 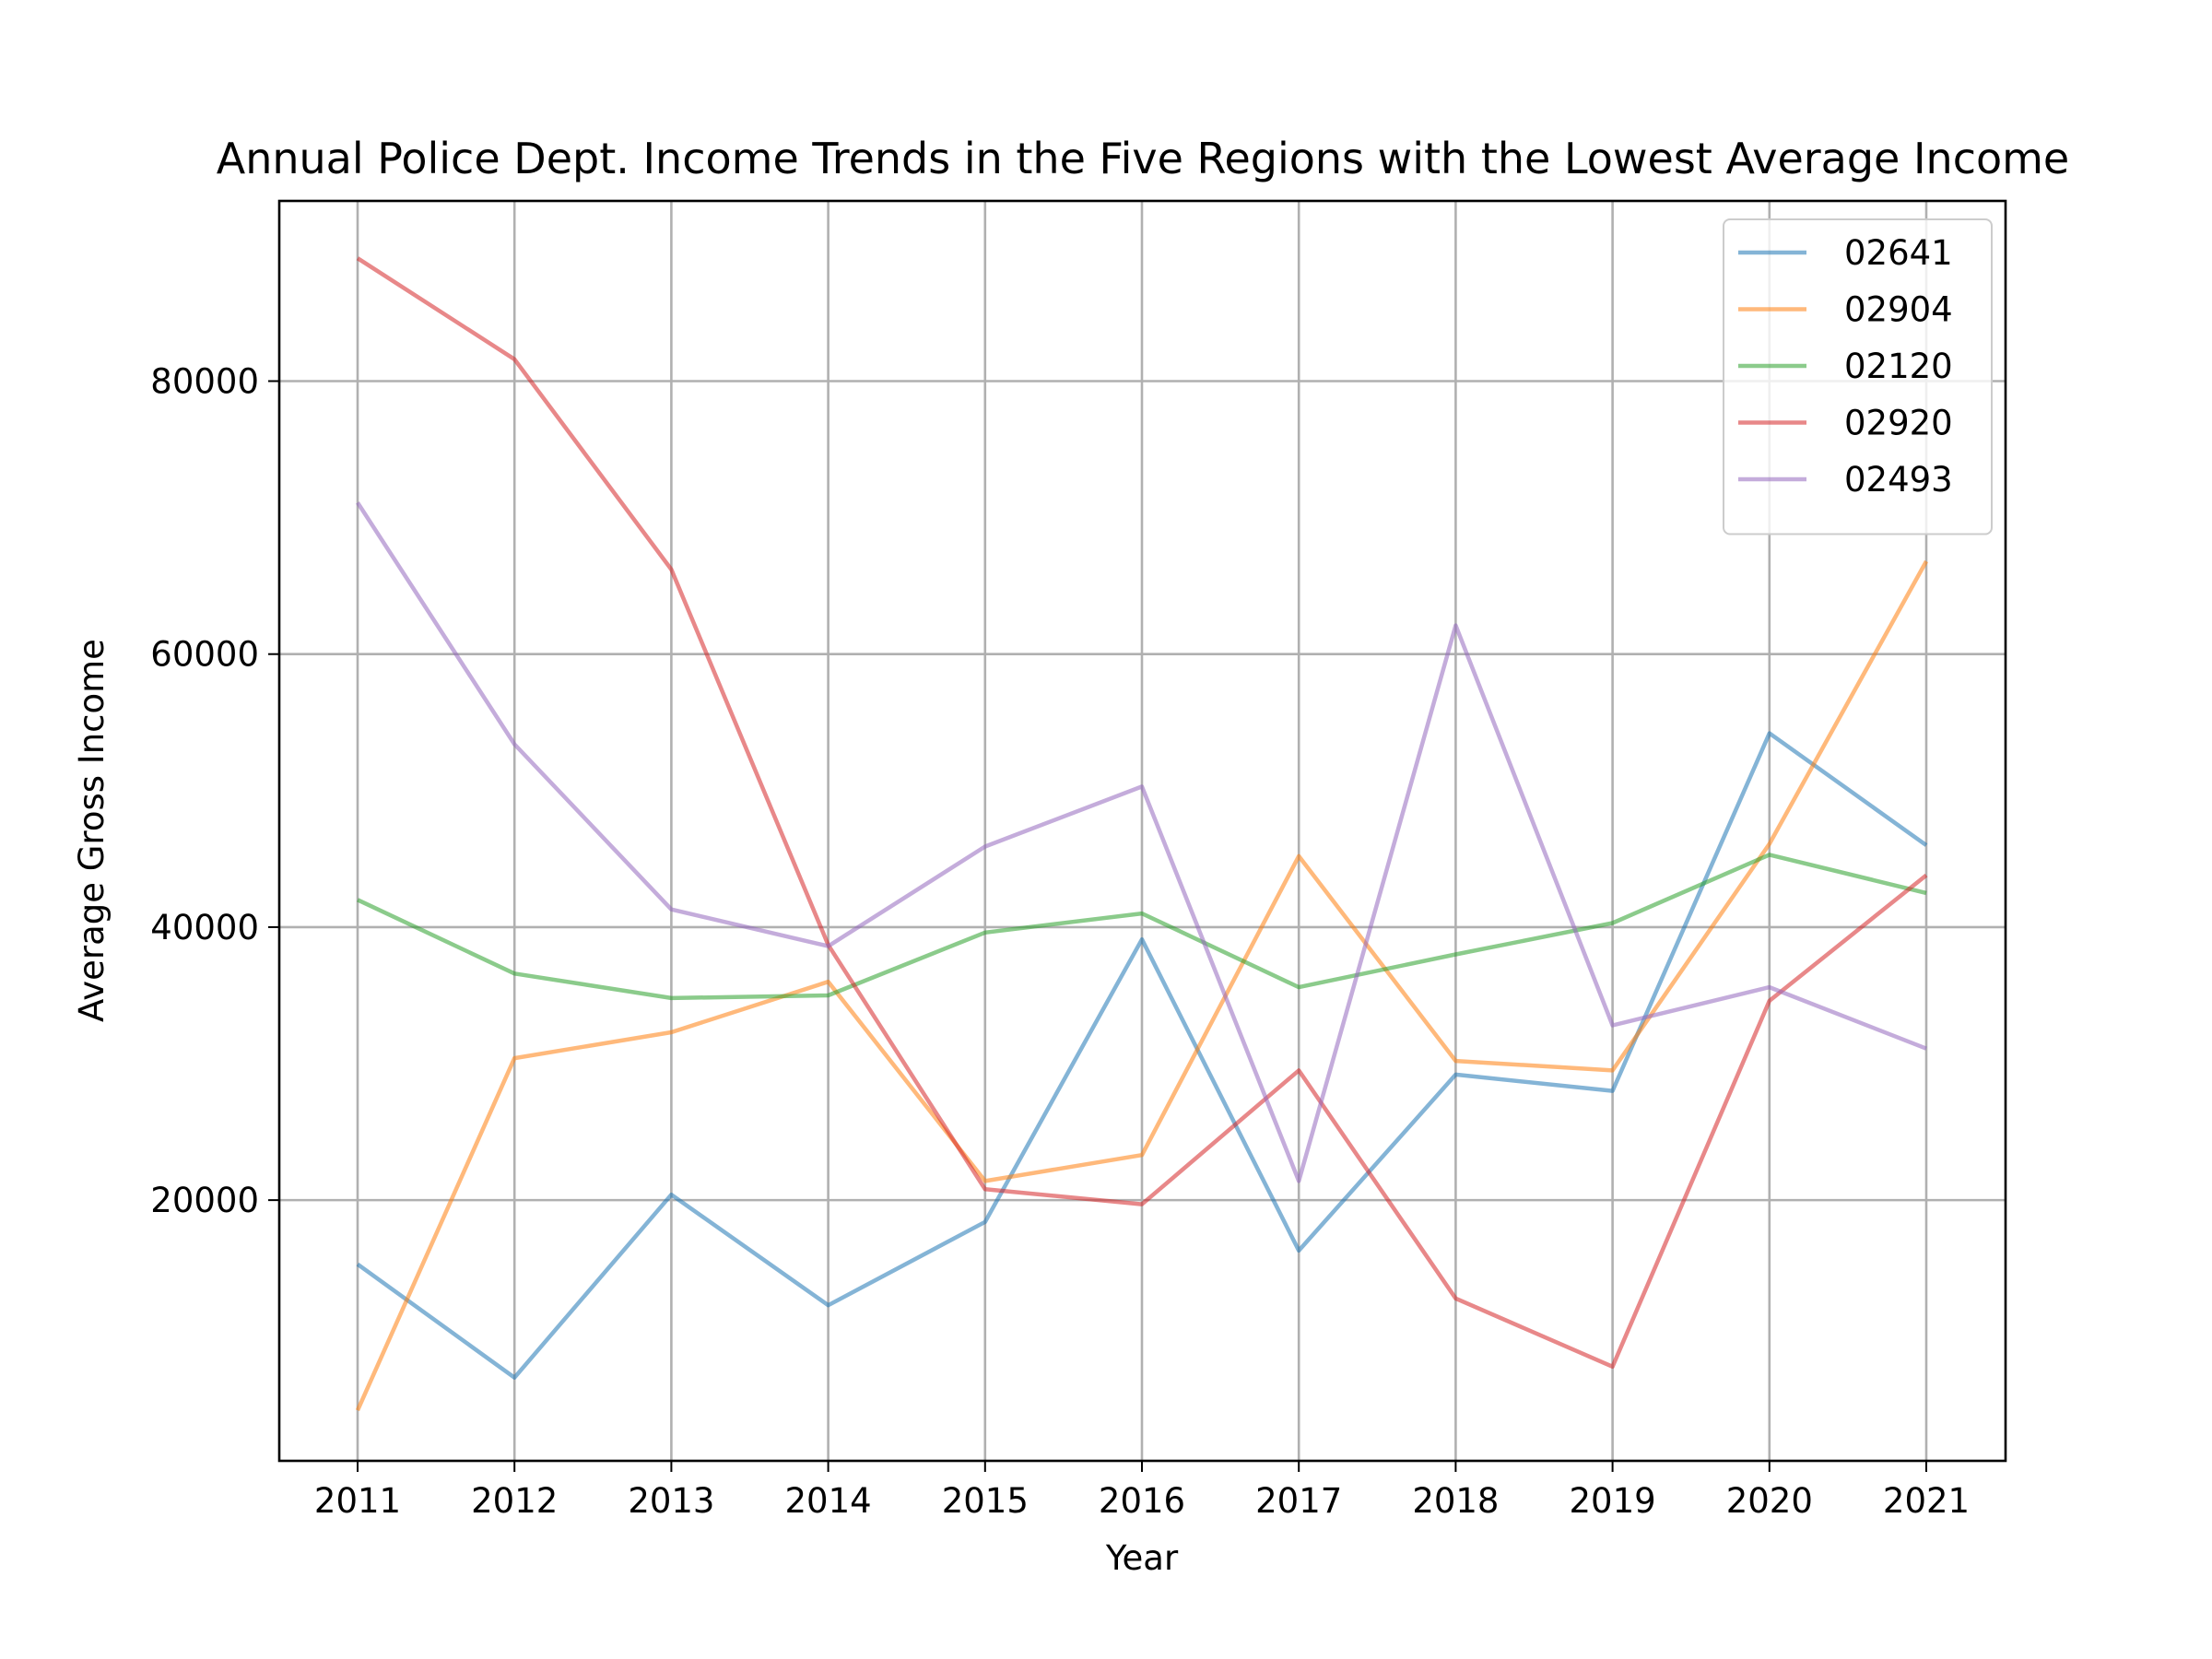 I want to click on x-tick-label: 2013, so click(x=671, y=1501).